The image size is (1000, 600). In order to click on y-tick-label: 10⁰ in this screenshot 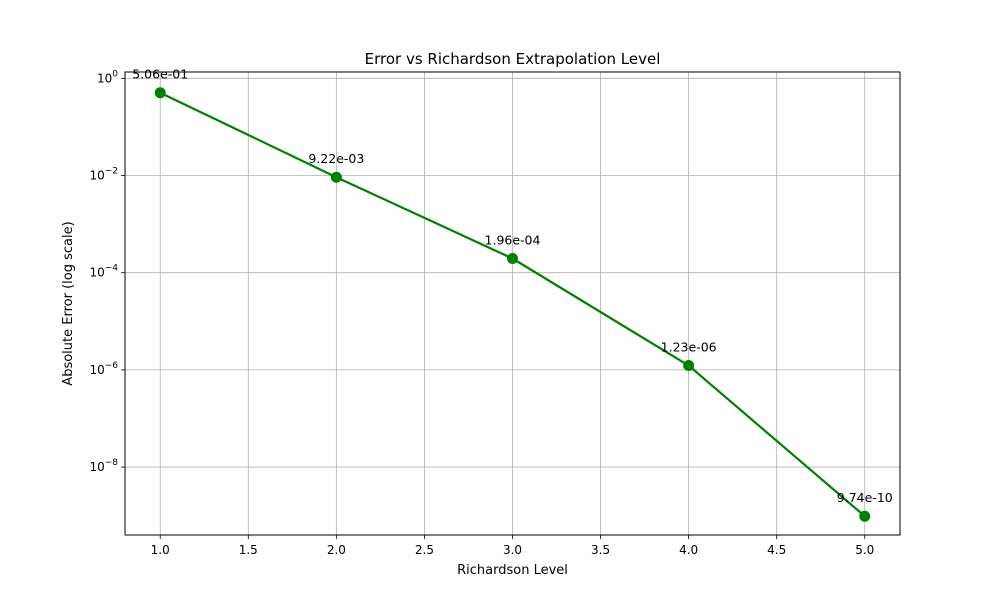, I will do `click(107, 77)`.